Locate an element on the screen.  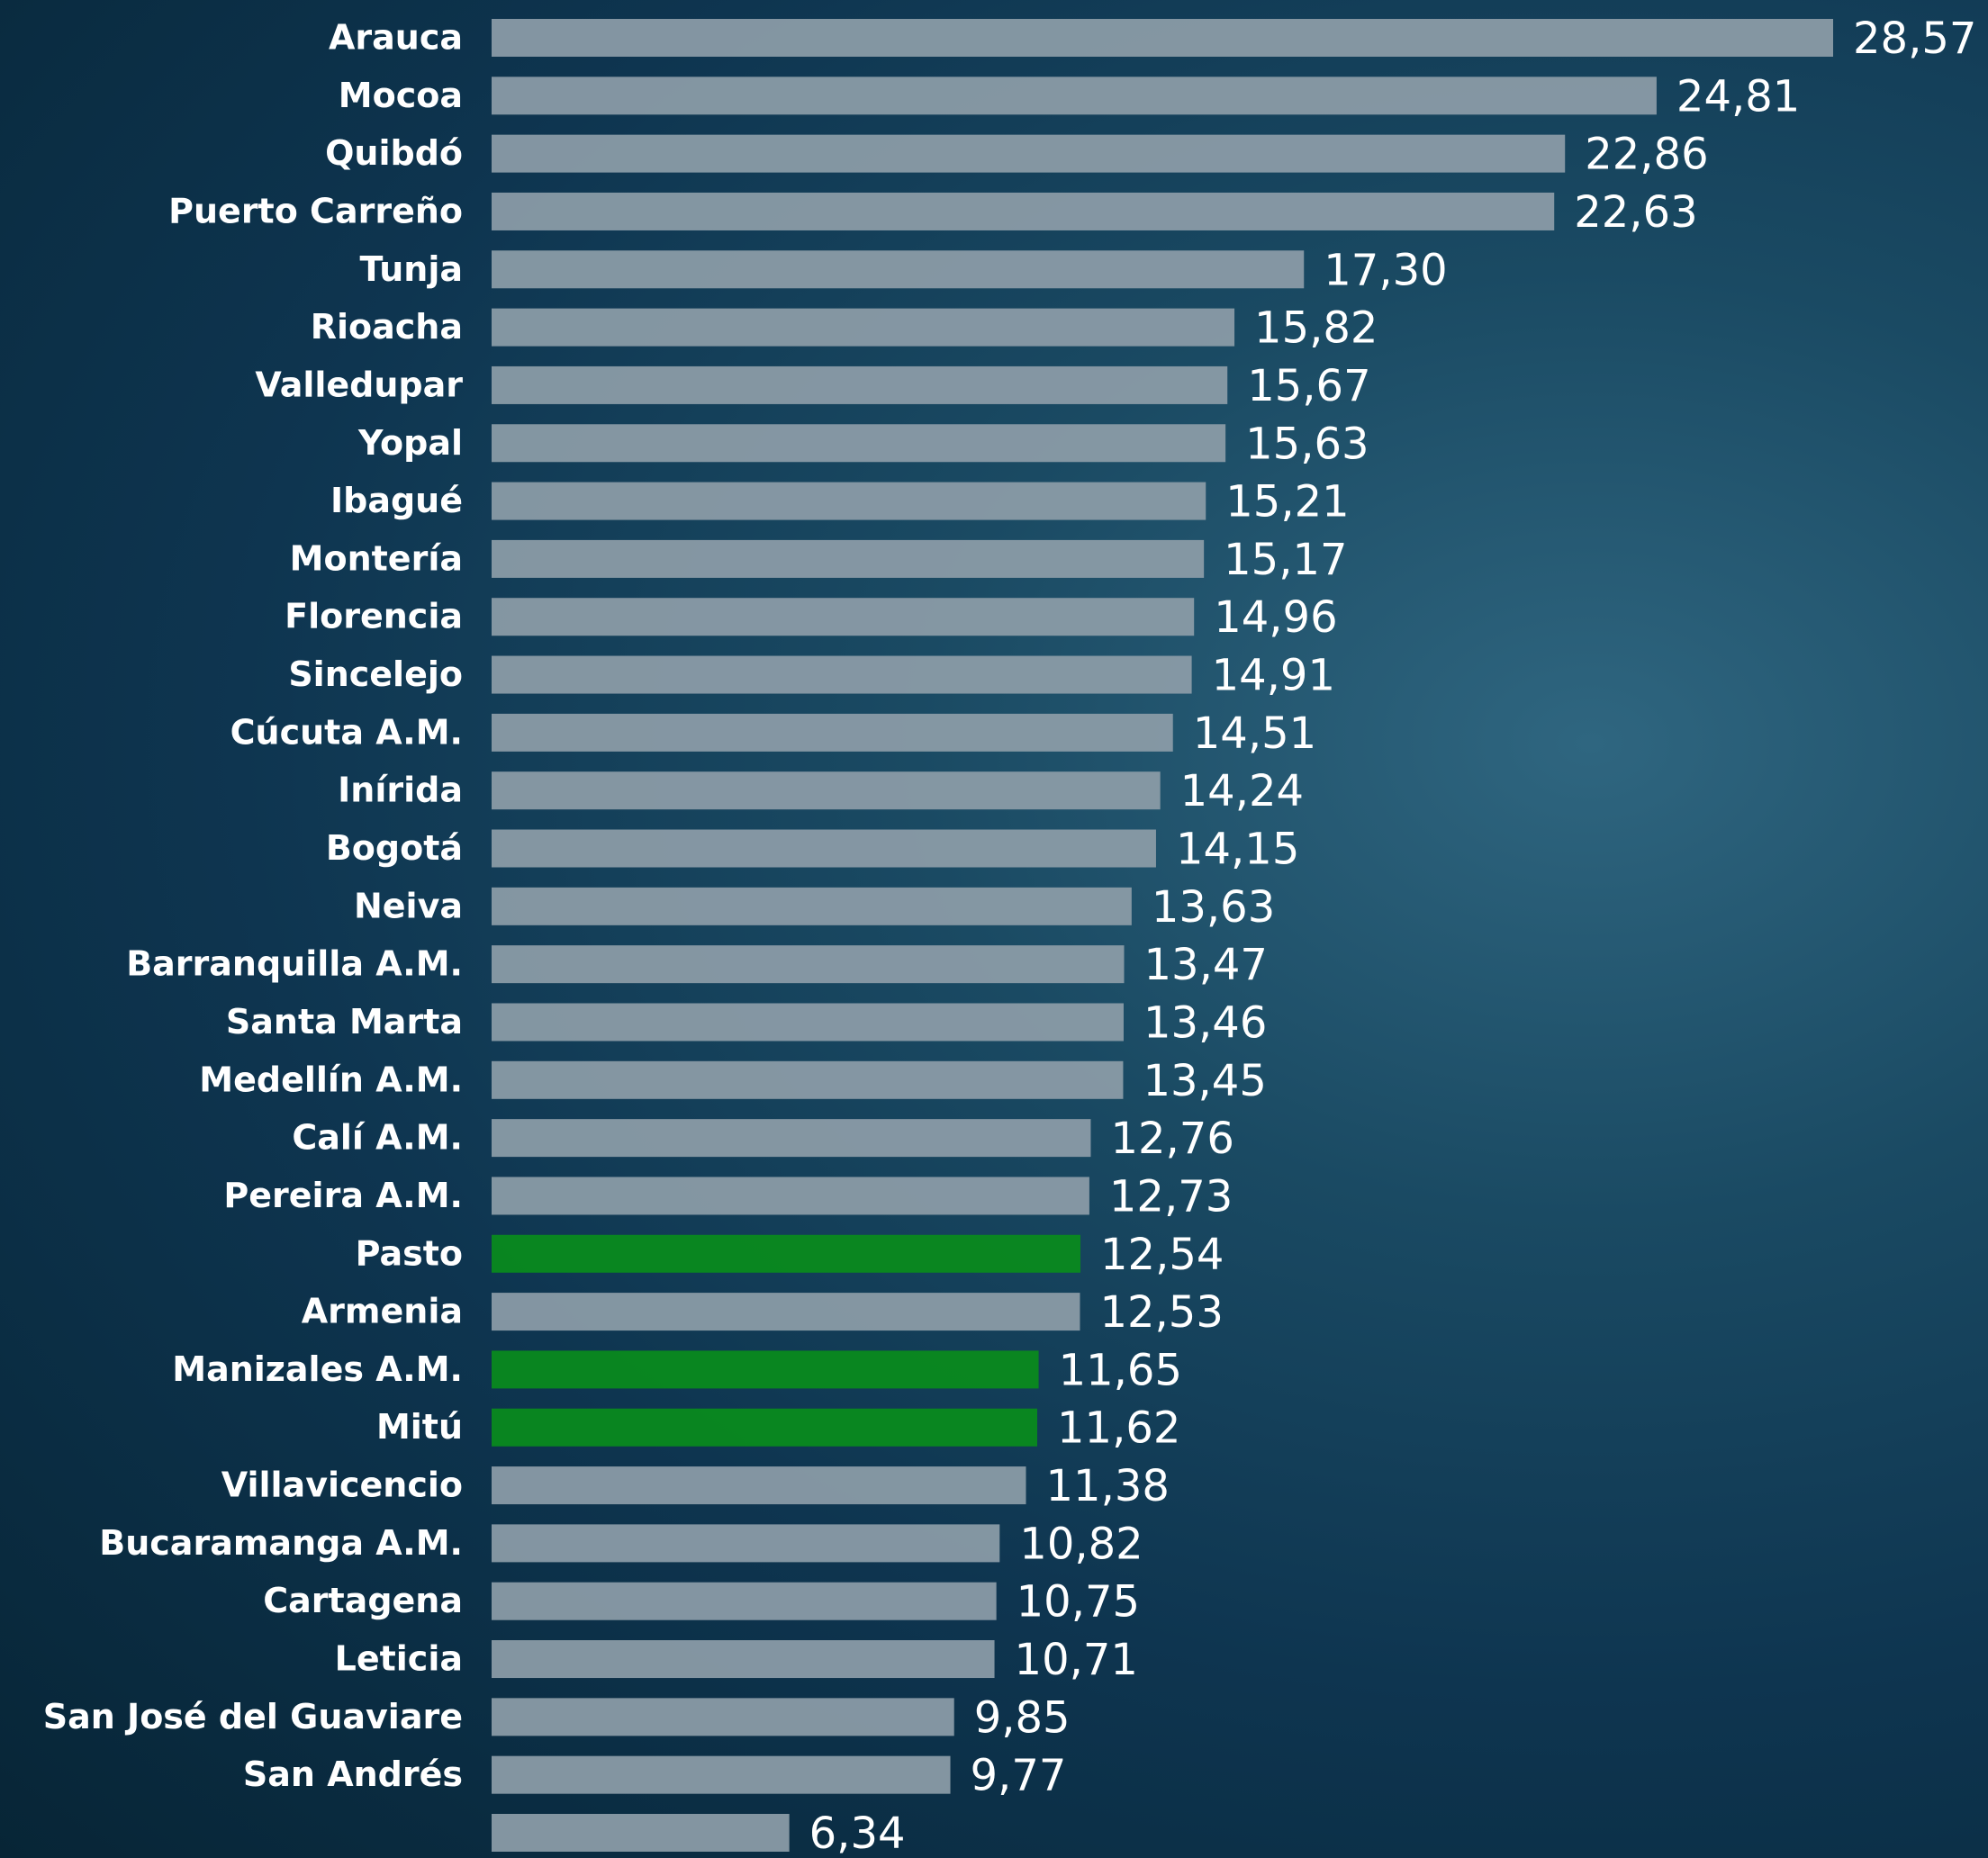
value-label: 22,63 is located at coordinates (1635, 212).